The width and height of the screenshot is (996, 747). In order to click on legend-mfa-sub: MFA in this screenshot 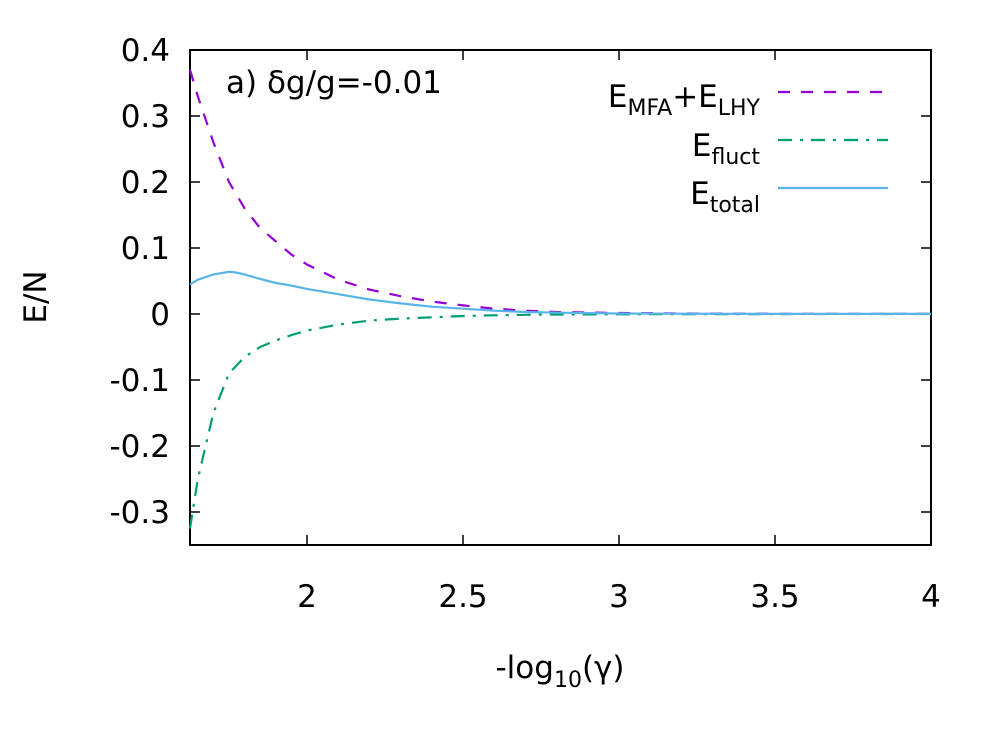, I will do `click(650, 108)`.